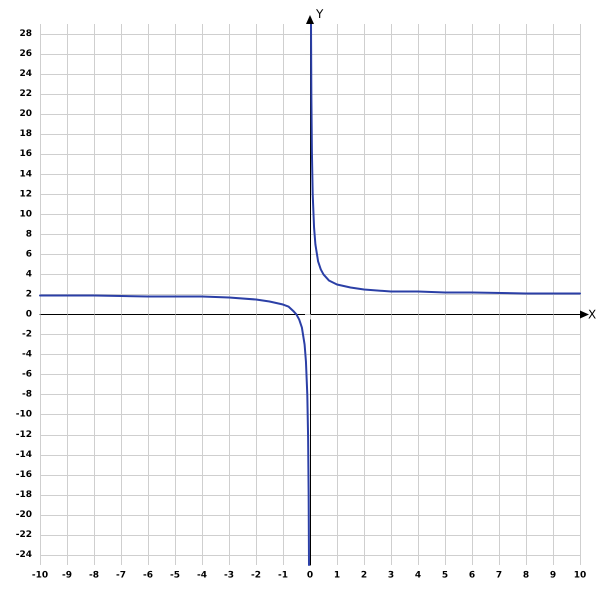 The image size is (608, 605). What do you see at coordinates (24, 535) in the screenshot?
I see `y-tick-label: -22` at bounding box center [24, 535].